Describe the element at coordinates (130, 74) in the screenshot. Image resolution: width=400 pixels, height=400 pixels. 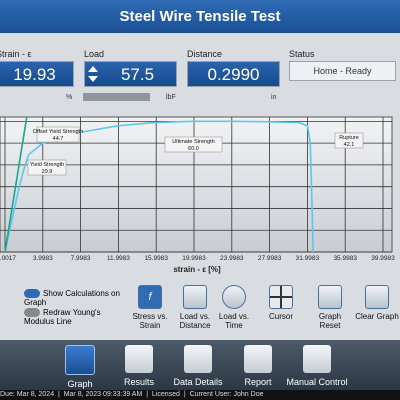
I see `load-readout: 57.5` at that location.